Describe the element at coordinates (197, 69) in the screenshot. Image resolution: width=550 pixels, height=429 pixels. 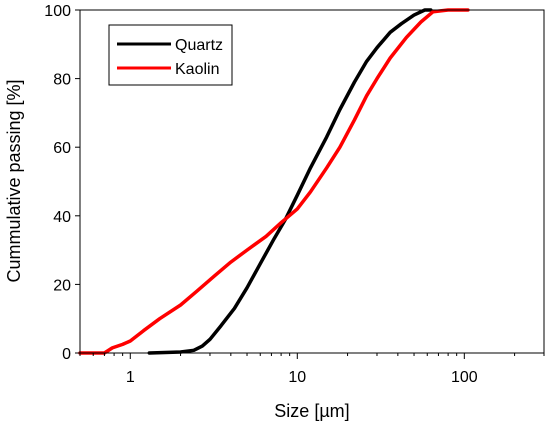
I see `legend-label-kaolin: Kaolin` at that location.